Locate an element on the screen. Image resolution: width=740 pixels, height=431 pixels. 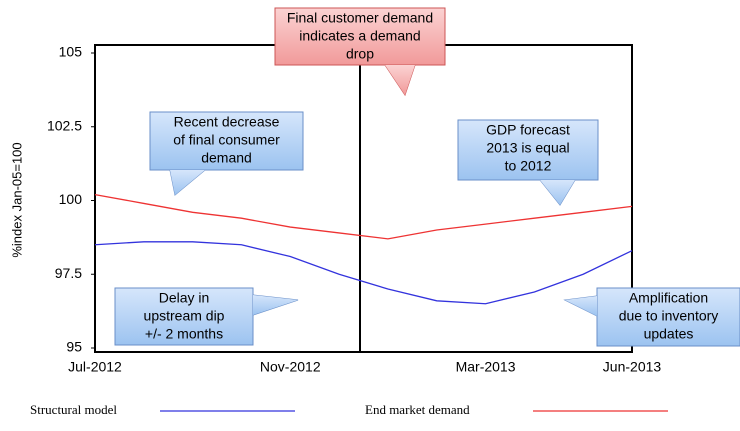
x-tick-label: Jul-2012 is located at coordinates (95, 367).